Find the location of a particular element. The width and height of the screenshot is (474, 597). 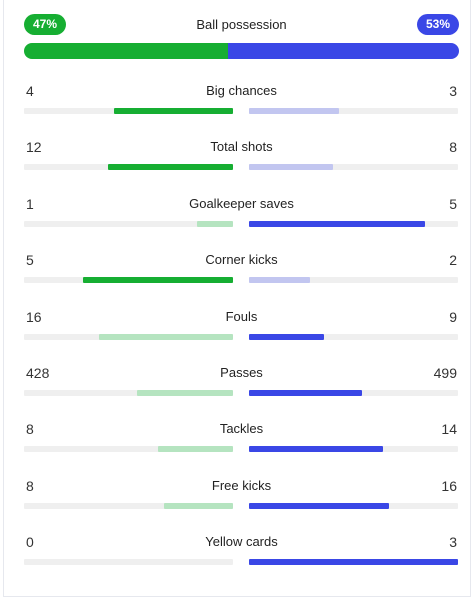

stat-row: 8 Free kicks 16 is located at coordinates (241, 505).